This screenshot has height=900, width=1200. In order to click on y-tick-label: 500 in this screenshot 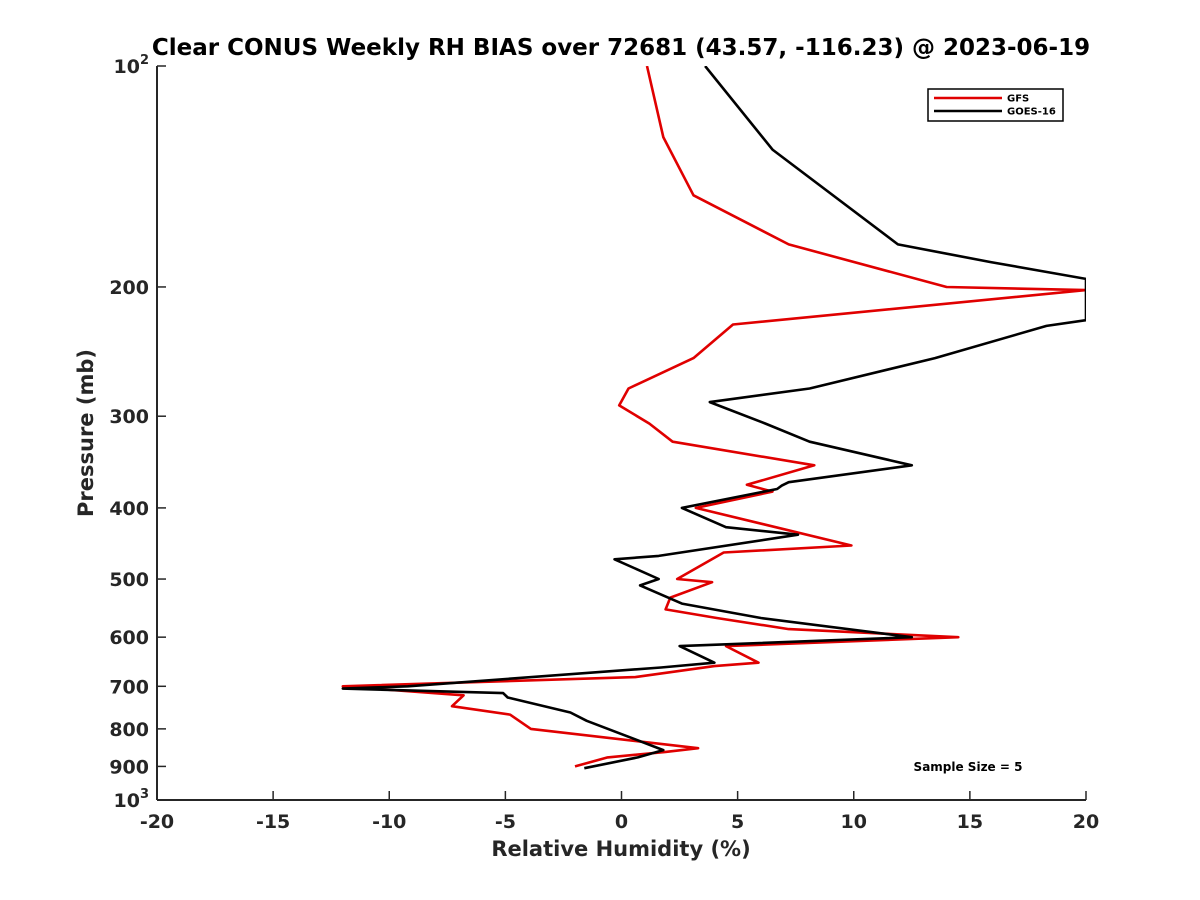, I will do `click(129, 580)`.